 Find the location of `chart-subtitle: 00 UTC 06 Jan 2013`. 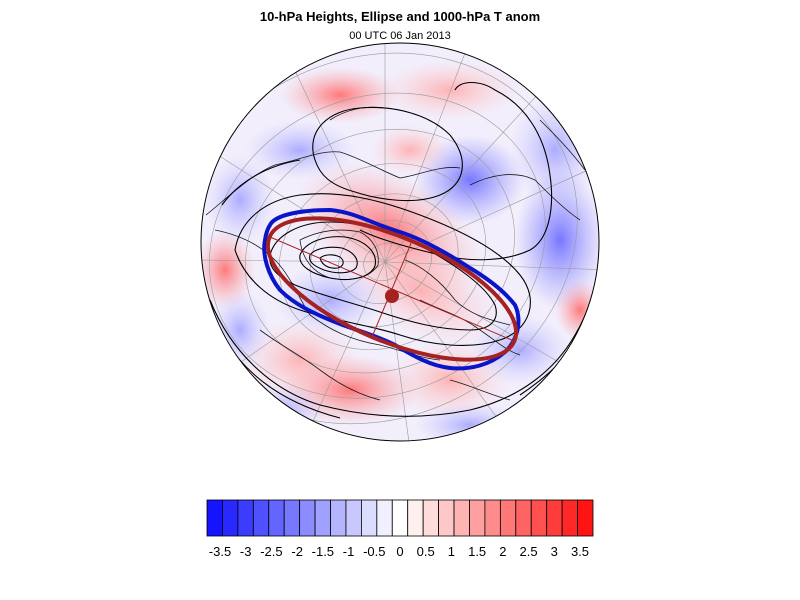

chart-subtitle: 00 UTC 06 Jan 2013 is located at coordinates (400, 36).